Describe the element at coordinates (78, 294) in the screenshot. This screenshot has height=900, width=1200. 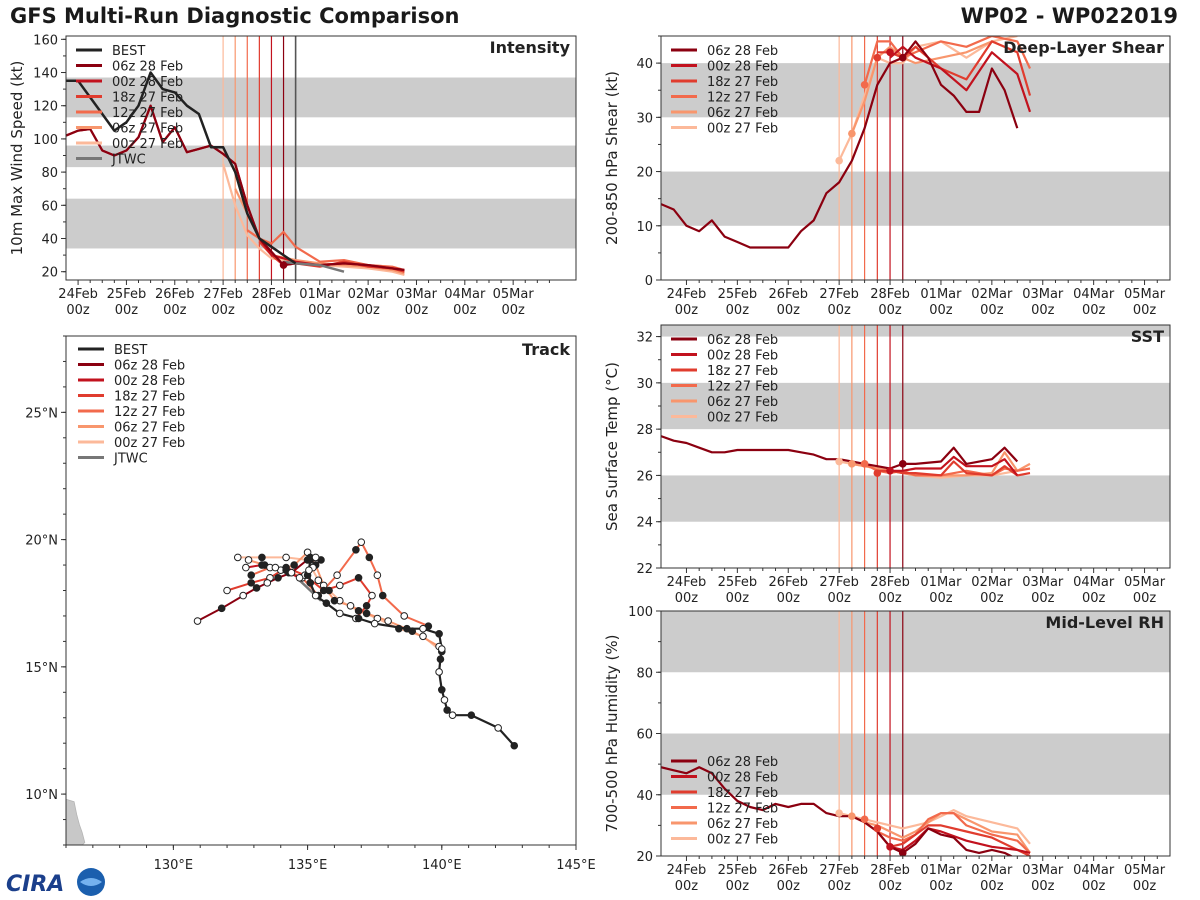
I see `intensity-xtick-label-date: 24Feb` at that location.